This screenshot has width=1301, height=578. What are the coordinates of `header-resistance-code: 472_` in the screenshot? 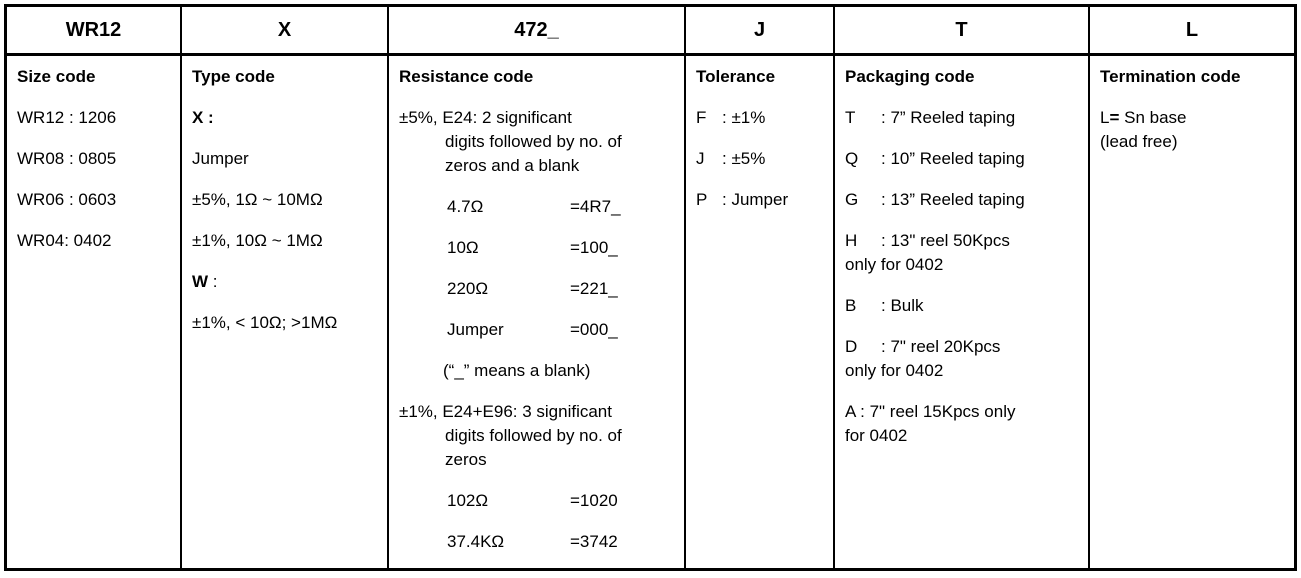 It's located at (537, 30).